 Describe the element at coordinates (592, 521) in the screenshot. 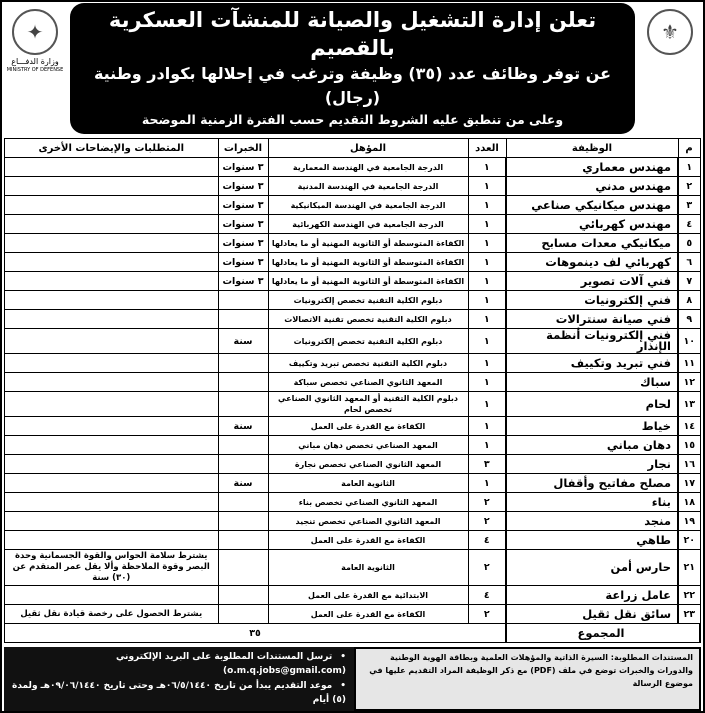

I see `cell-job: منجد` at that location.